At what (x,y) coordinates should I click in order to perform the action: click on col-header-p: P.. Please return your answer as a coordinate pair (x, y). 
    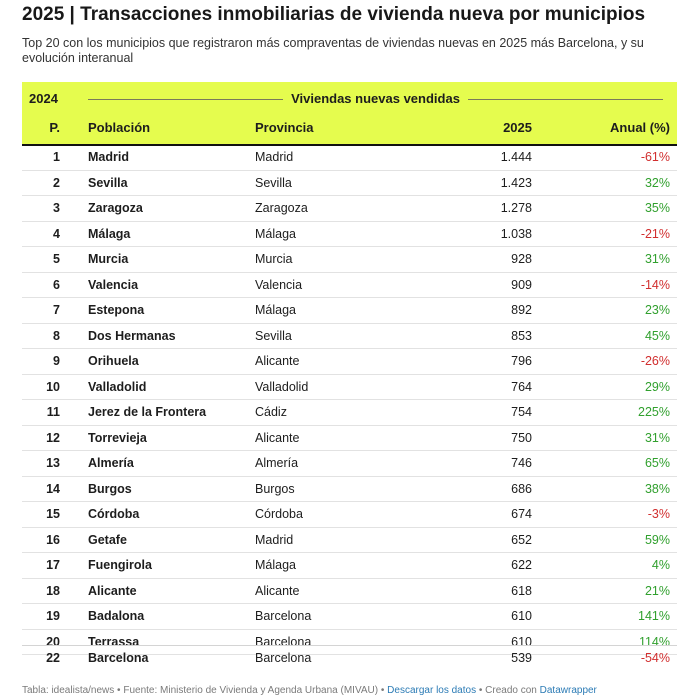
    Looking at the image, I should click on (54, 127).